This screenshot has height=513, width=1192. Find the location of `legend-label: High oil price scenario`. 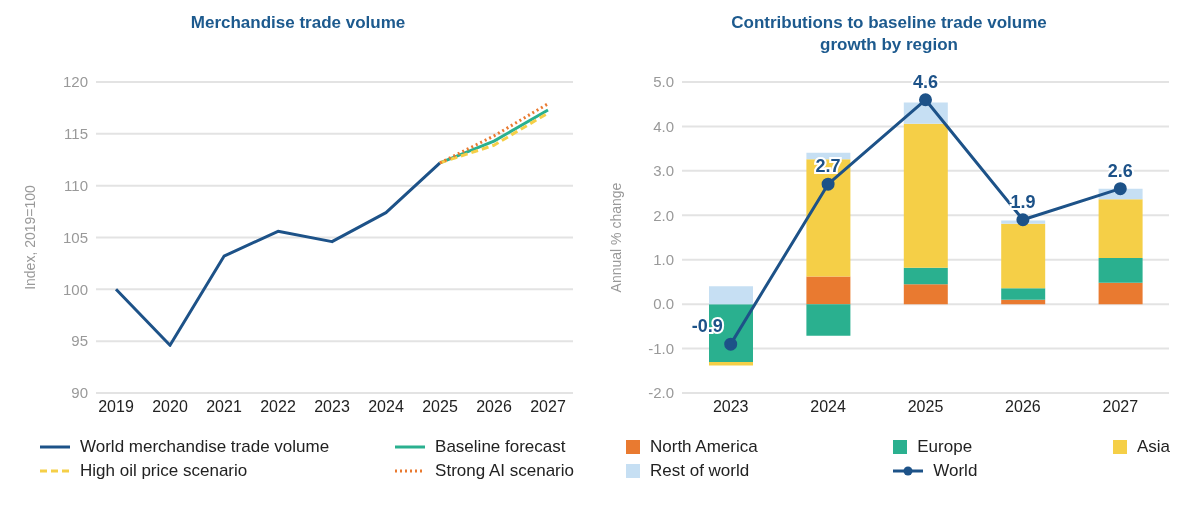

legend-label: High oil price scenario is located at coordinates (164, 471).